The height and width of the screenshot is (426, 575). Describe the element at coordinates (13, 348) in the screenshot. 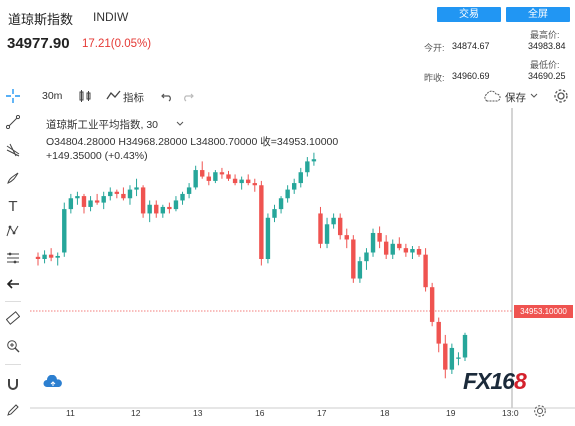

I see `zoom-icon` at that location.